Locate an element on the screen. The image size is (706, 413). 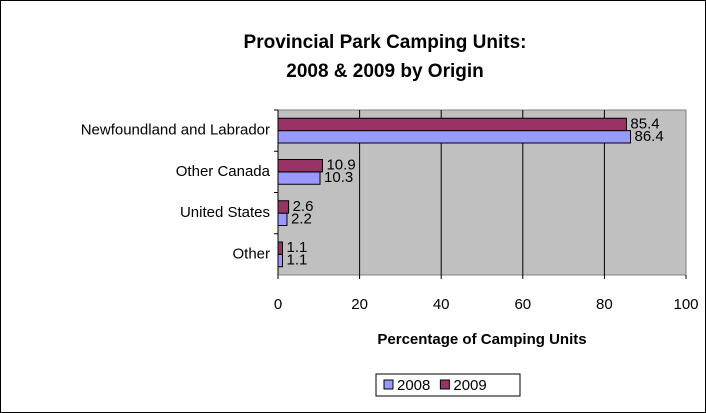
data-label: 86.4 is located at coordinates (649, 136).